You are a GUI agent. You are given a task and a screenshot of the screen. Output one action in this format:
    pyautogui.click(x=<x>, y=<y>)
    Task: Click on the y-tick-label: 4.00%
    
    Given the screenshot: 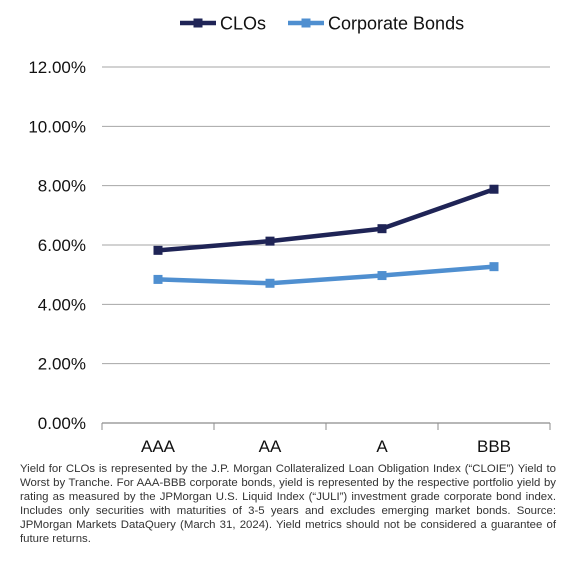 What is the action you would take?
    pyautogui.click(x=62, y=304)
    